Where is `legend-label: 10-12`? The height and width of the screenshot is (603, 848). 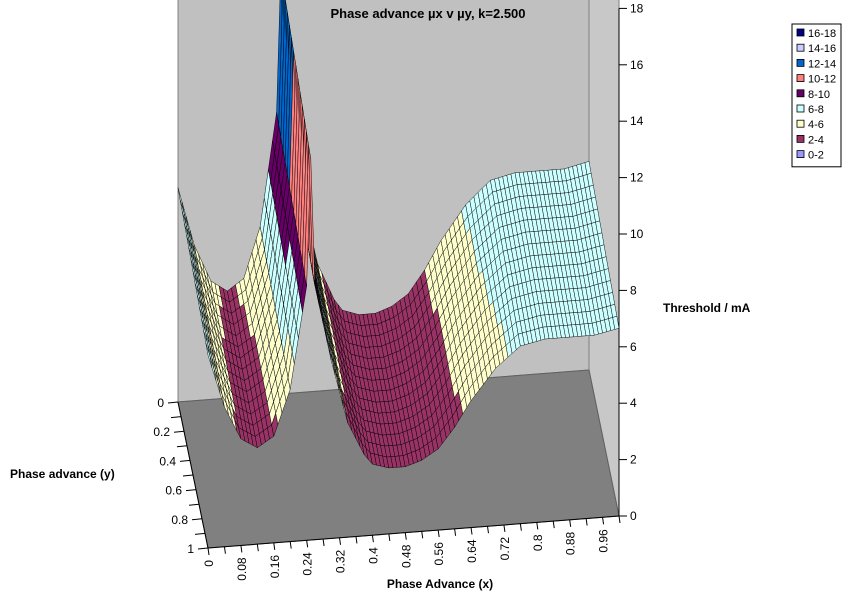
legend-label: 10-12 is located at coordinates (822, 80).